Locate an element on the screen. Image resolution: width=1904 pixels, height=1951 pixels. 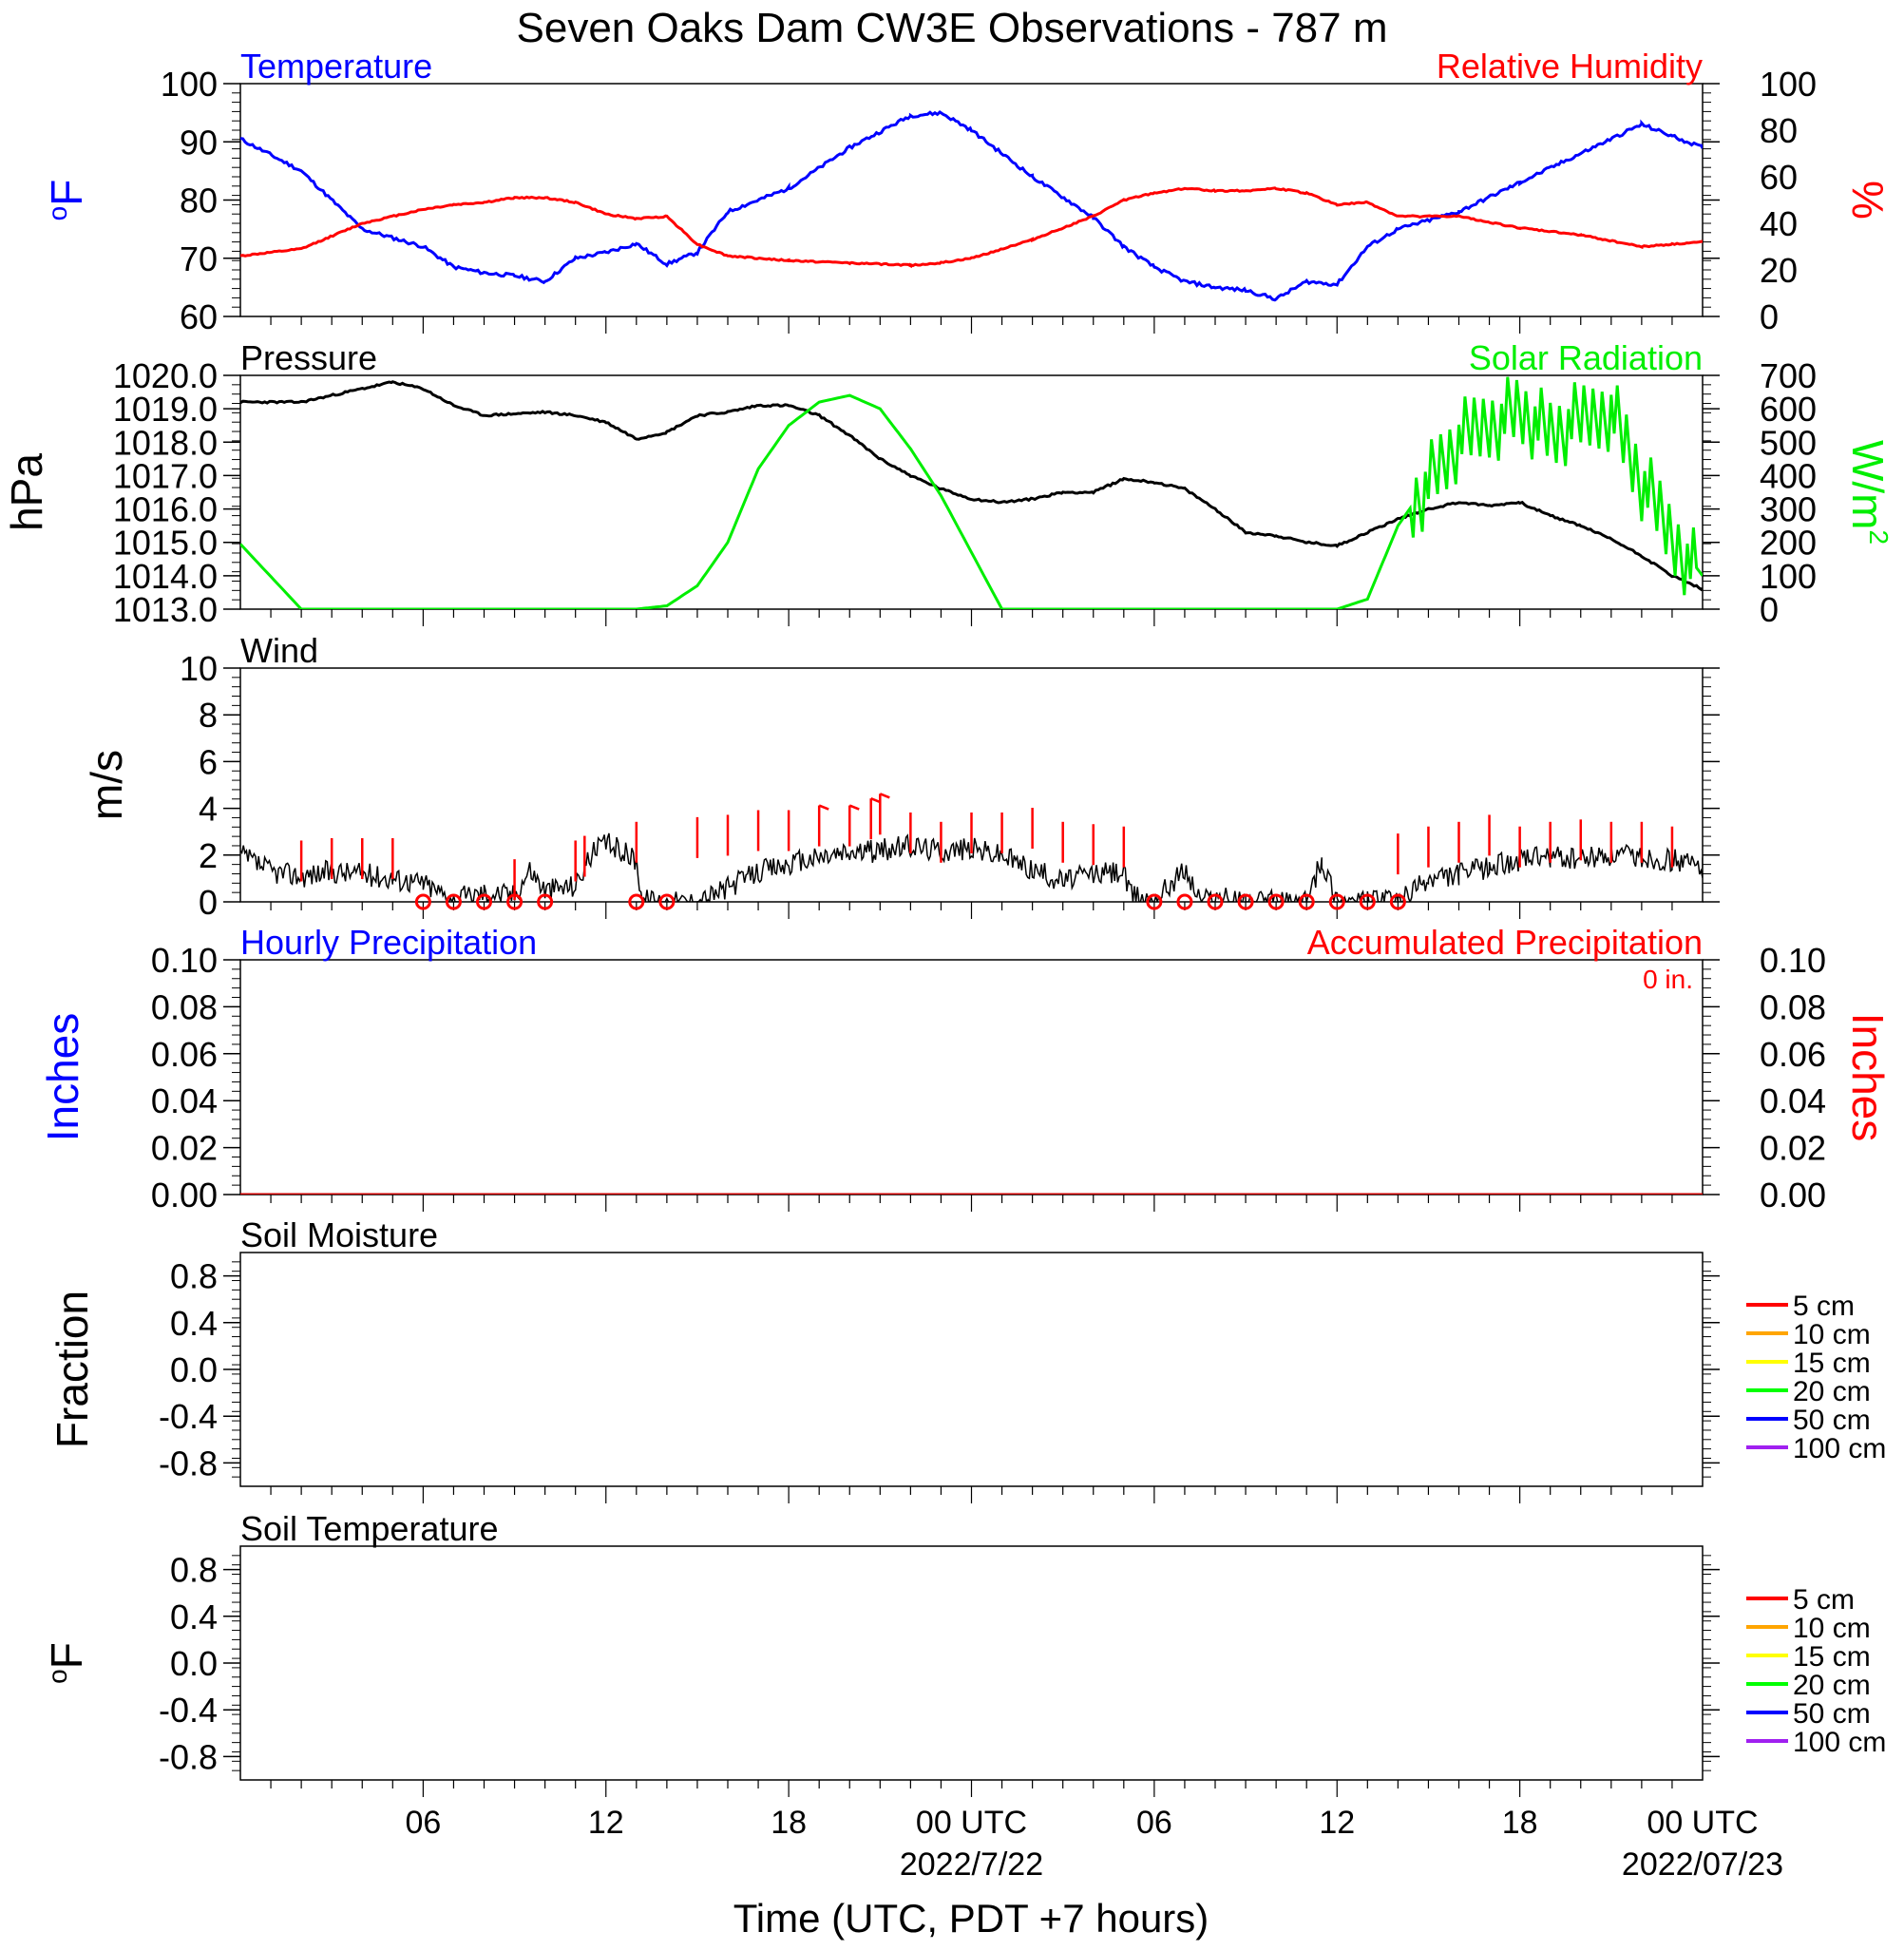
panel-left-title: Soil Moisture is located at coordinates (339, 1234).